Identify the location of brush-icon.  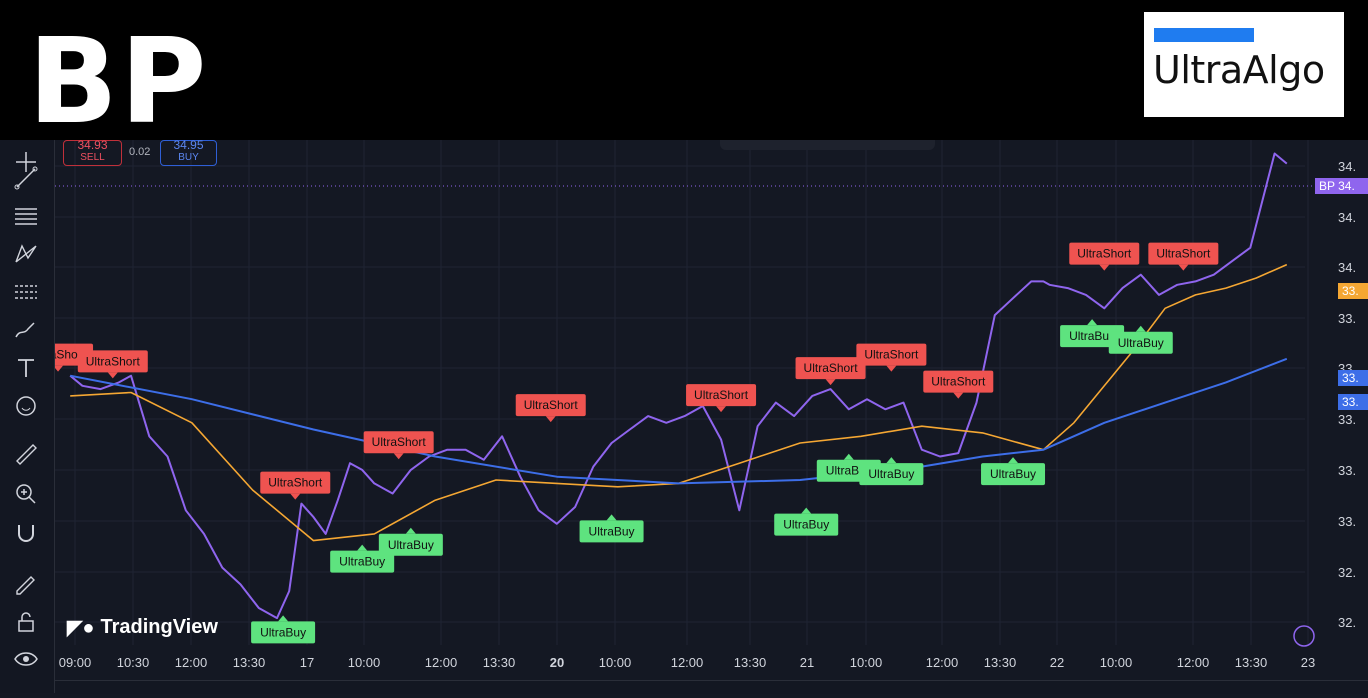
(26, 330).